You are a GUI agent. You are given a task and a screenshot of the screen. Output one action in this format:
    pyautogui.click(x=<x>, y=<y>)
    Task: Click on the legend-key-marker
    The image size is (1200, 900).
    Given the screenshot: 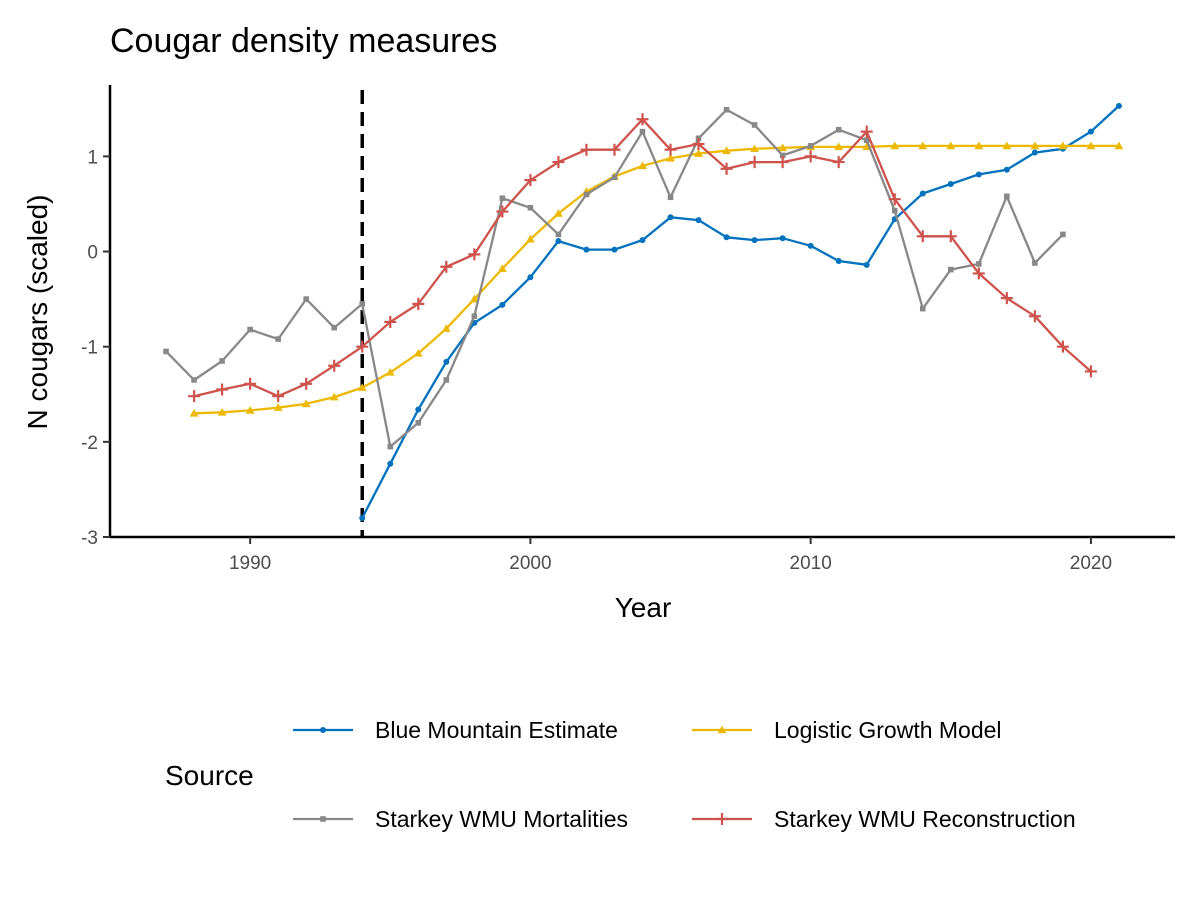 What is the action you would take?
    pyautogui.click(x=323, y=730)
    